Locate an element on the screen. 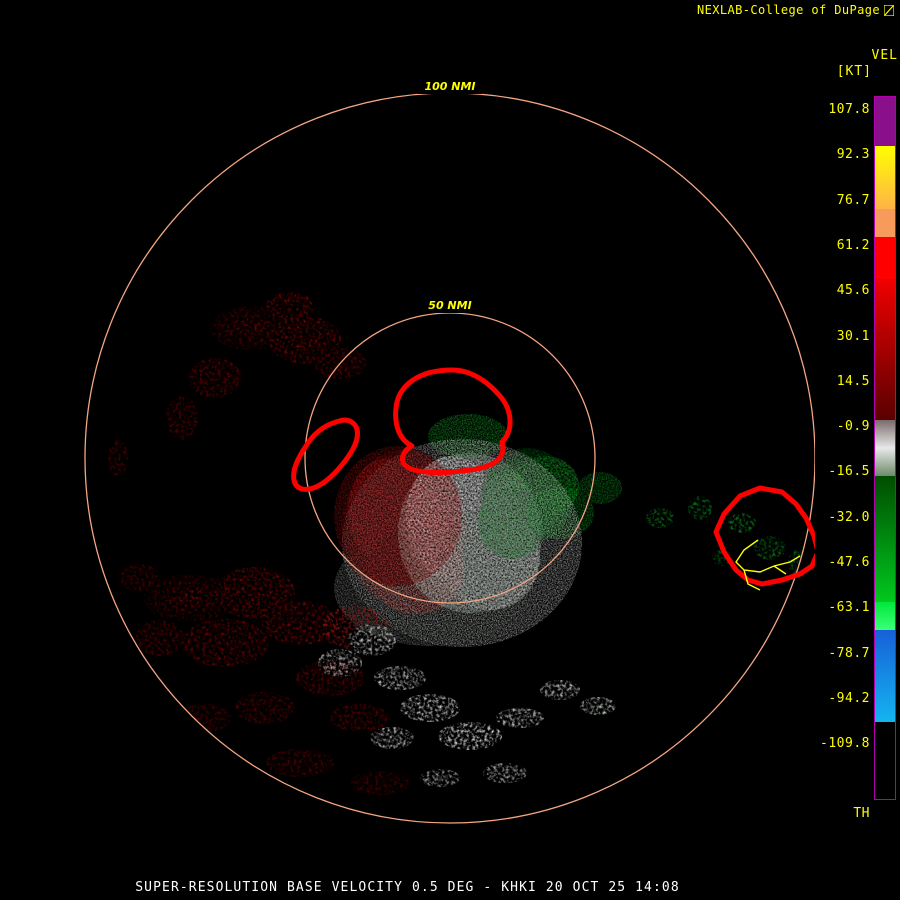 The height and width of the screenshot is (900, 900). annotation-polygon-east is located at coordinates (764, 536).